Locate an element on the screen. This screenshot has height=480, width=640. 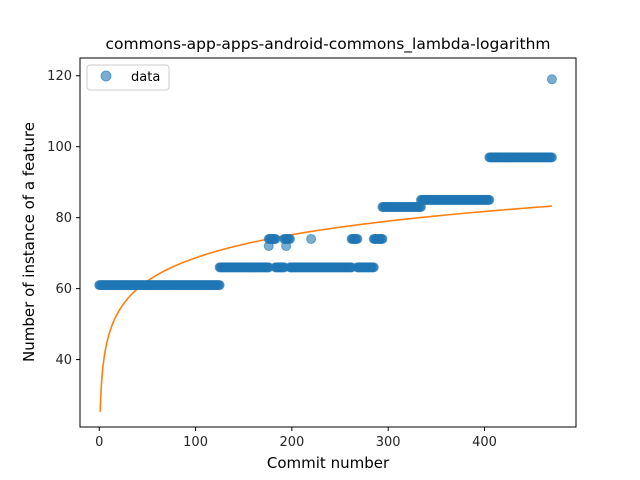
y-tick-label-100: 100 is located at coordinates (59, 147).